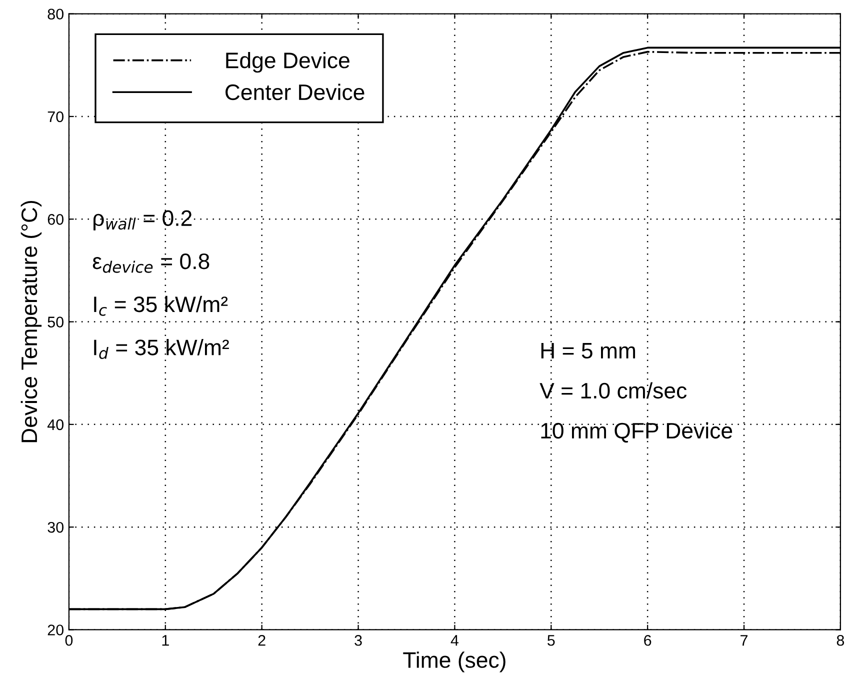 The image size is (862, 692). Describe the element at coordinates (165, 640) in the screenshot. I see `x-tick-label: 1` at that location.